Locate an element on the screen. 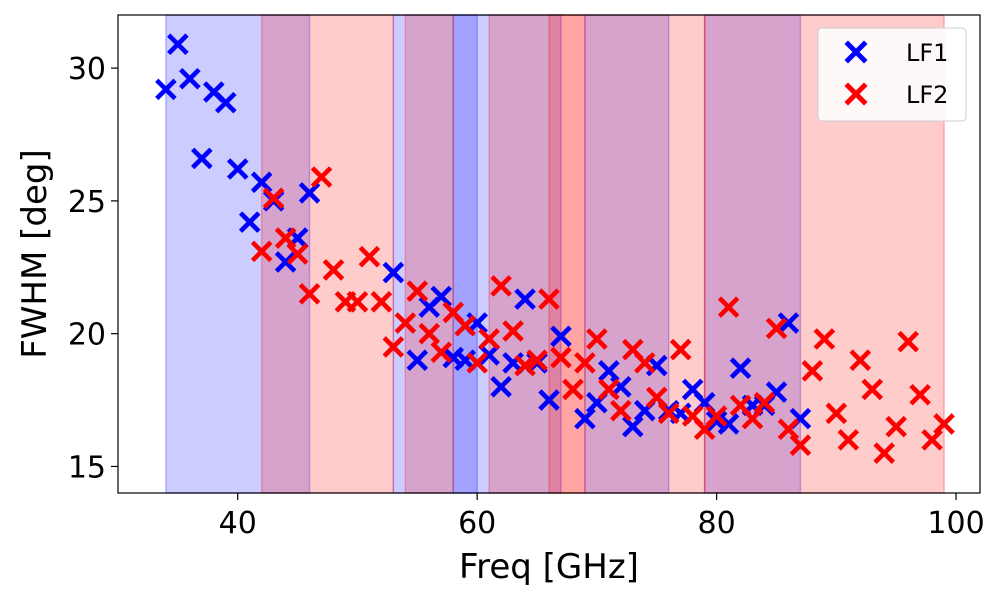  legend-item-lf2: LF2 is located at coordinates (896, 95).